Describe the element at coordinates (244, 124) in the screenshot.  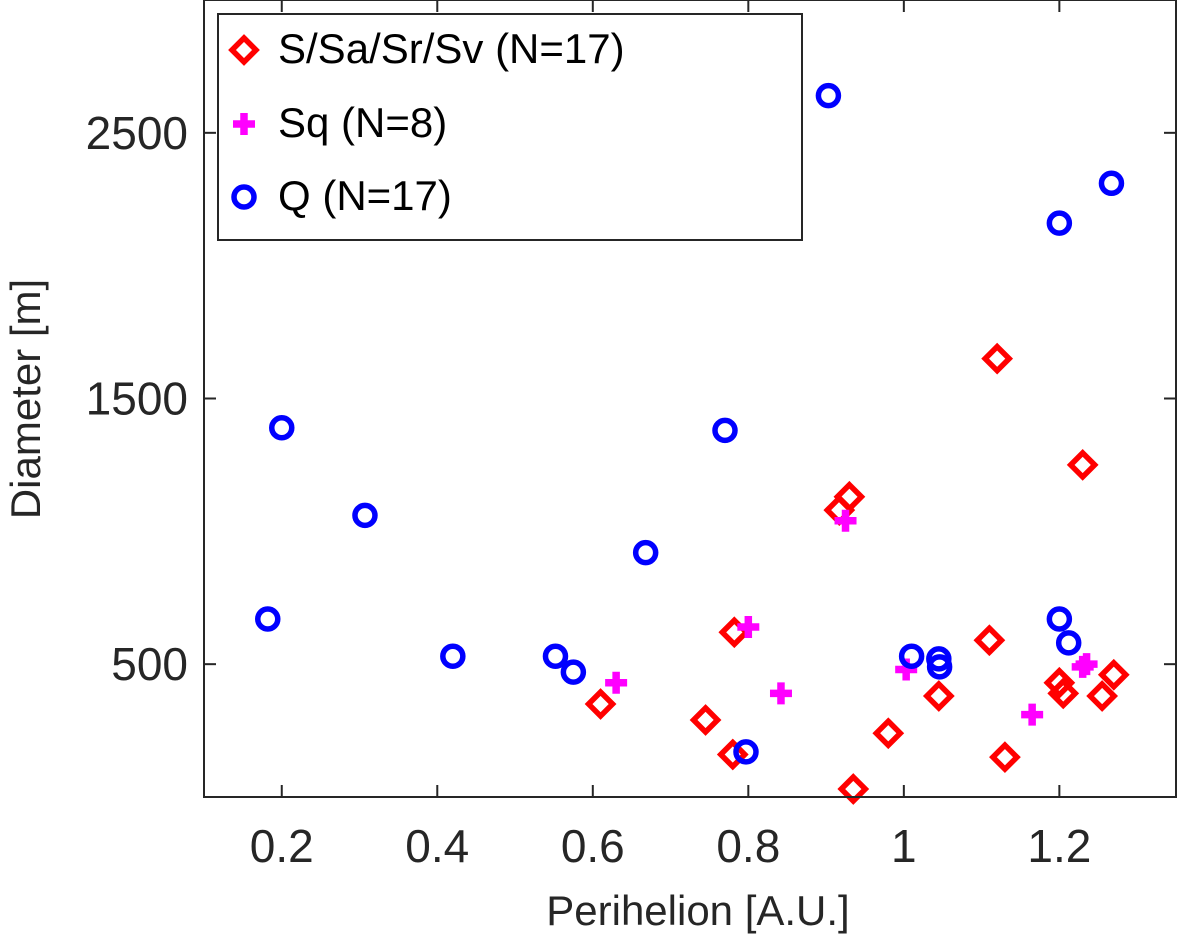
I see `legend-marker-plus` at that location.